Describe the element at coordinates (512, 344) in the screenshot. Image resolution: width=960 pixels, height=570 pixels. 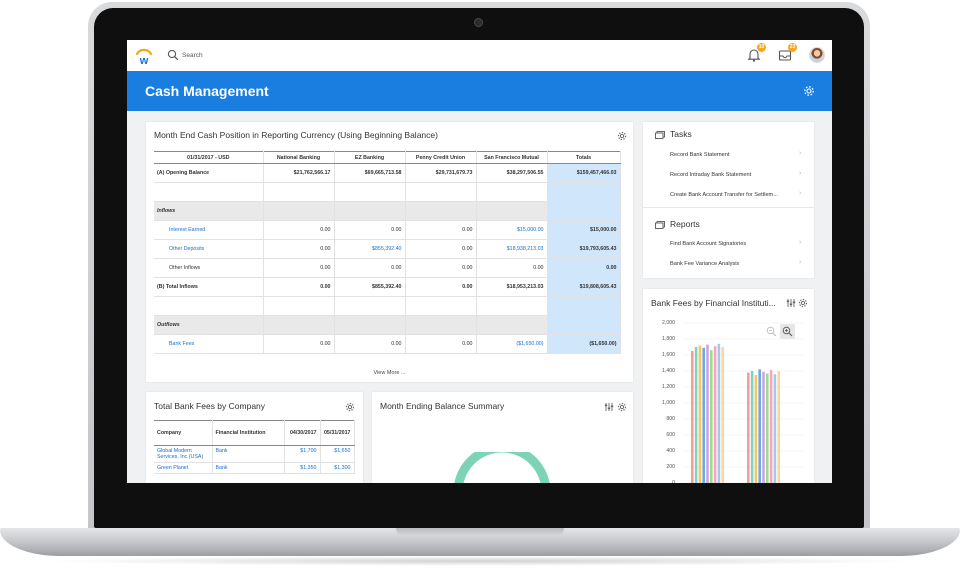
I see `amount-link: ($1,650.00)` at that location.